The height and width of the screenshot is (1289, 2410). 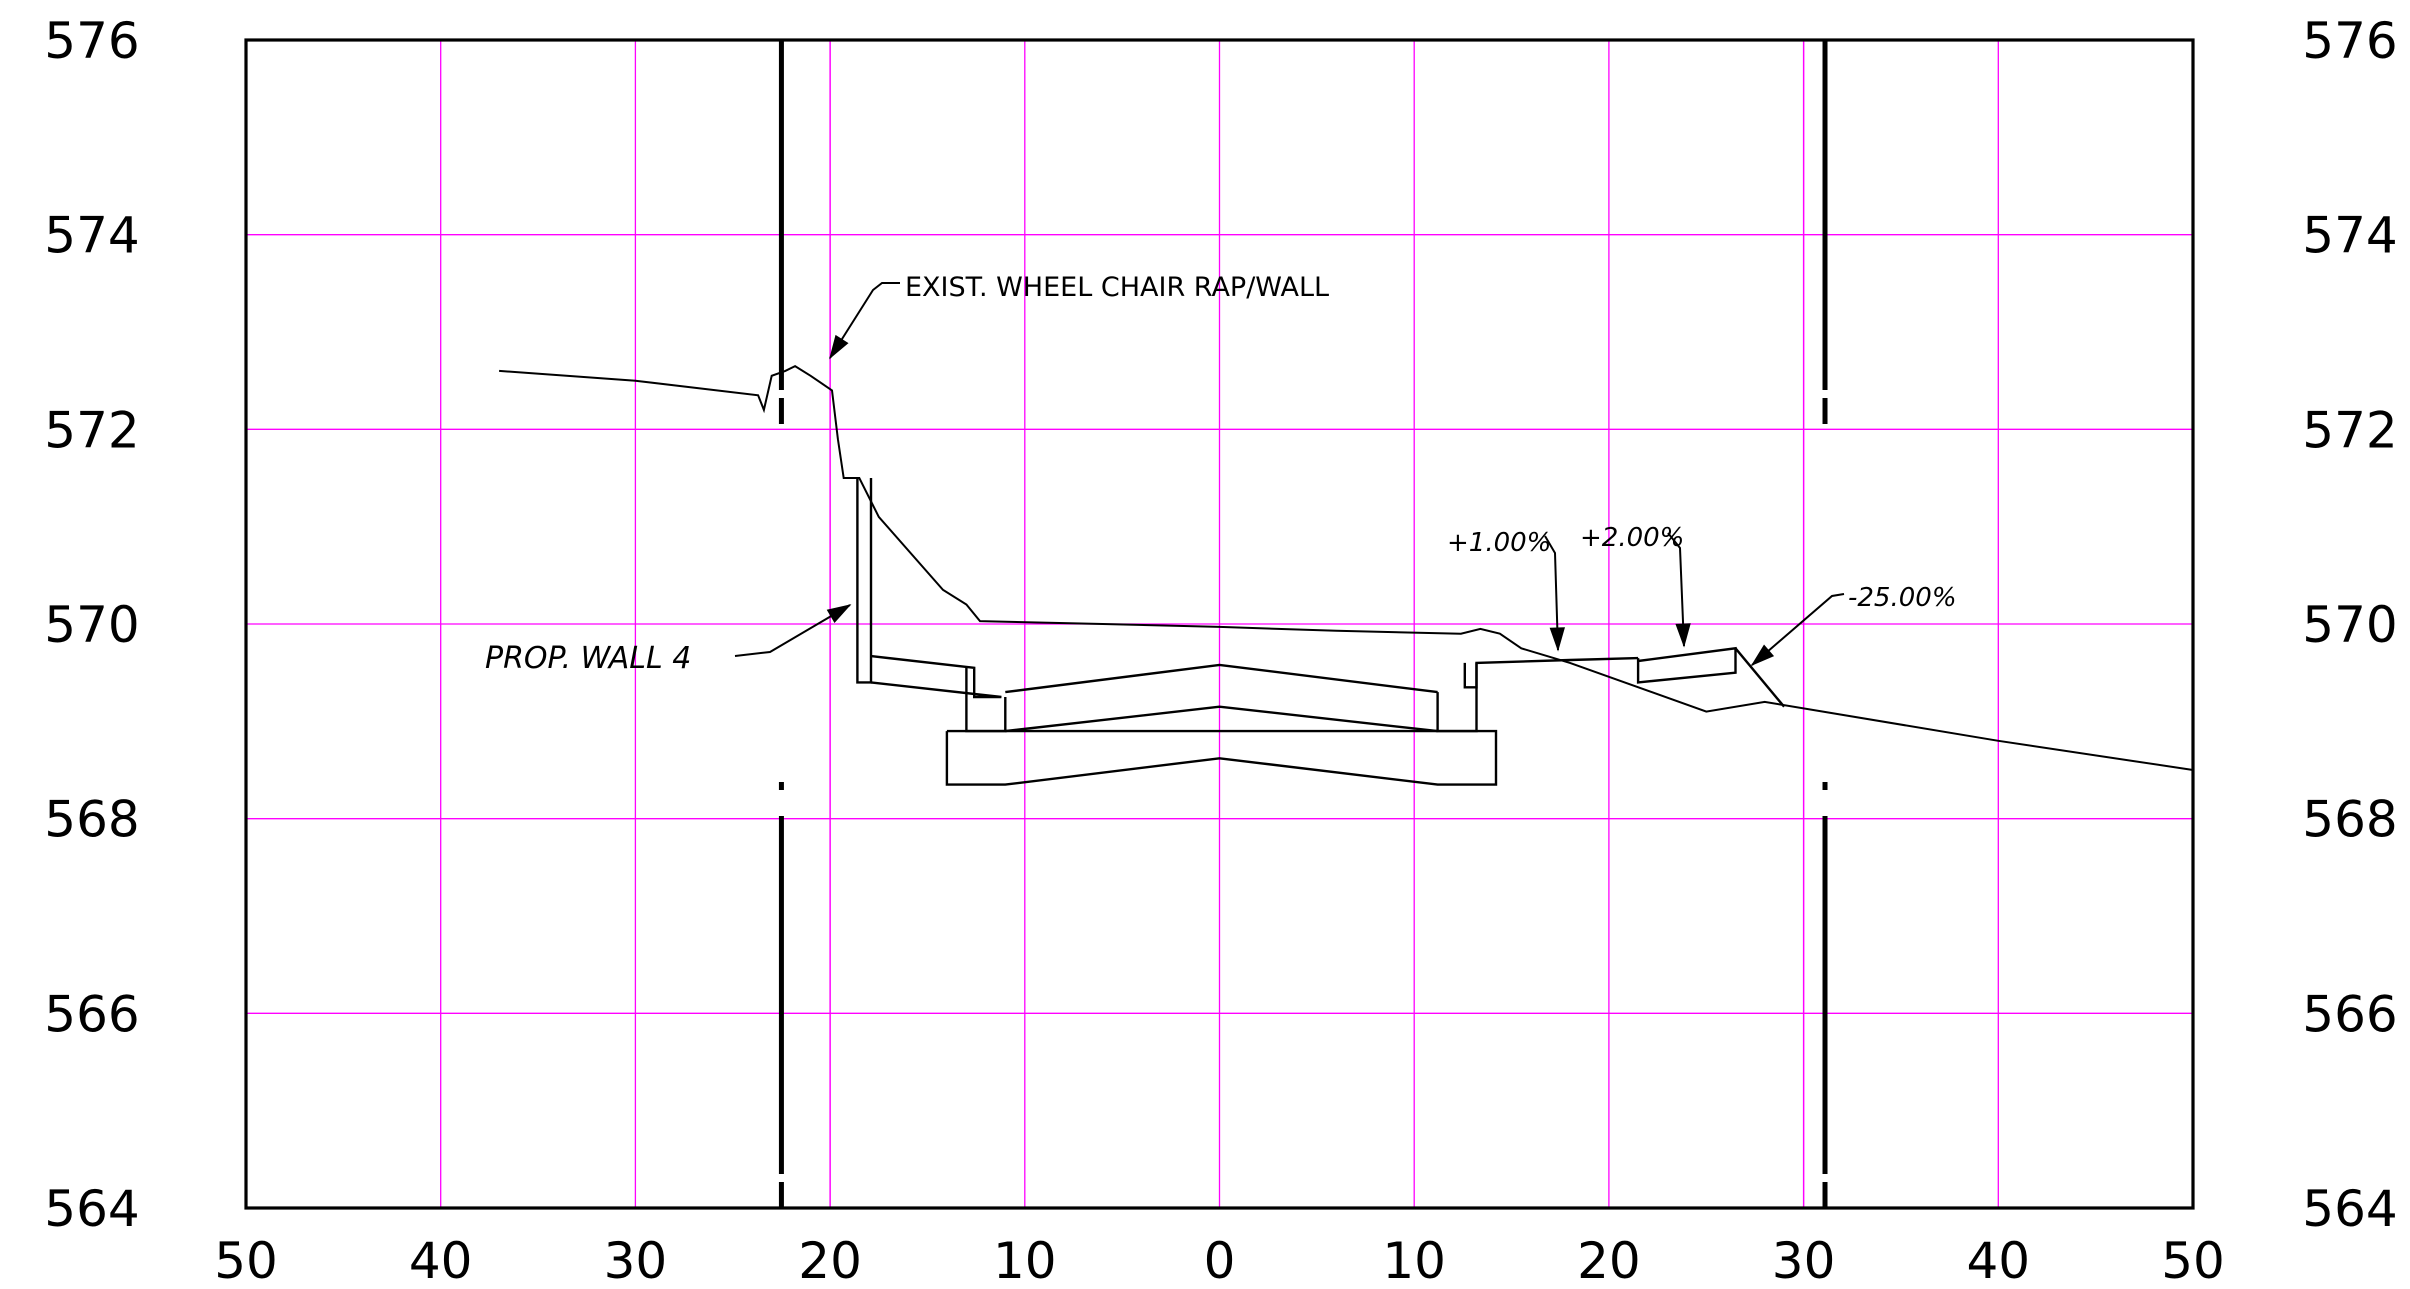 I want to click on slope-1-leader, so click(x=1551, y=593).